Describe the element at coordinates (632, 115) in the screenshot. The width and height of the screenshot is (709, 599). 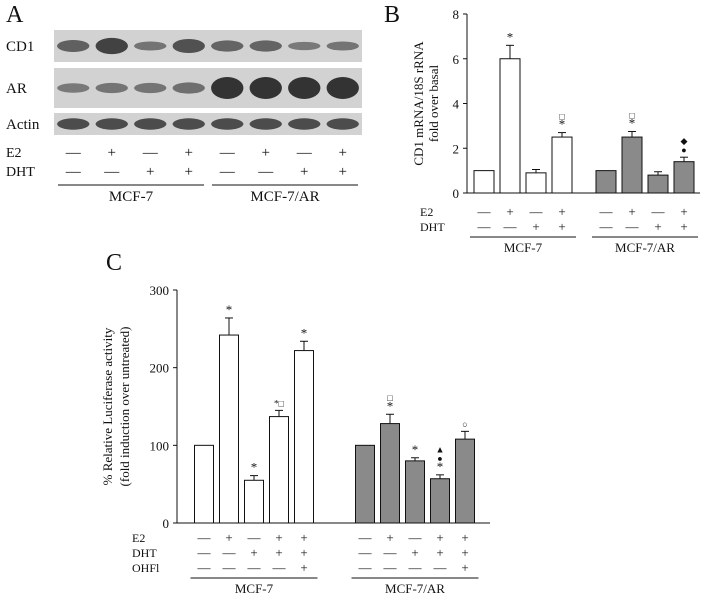
I see `significance-mark: □` at that location.